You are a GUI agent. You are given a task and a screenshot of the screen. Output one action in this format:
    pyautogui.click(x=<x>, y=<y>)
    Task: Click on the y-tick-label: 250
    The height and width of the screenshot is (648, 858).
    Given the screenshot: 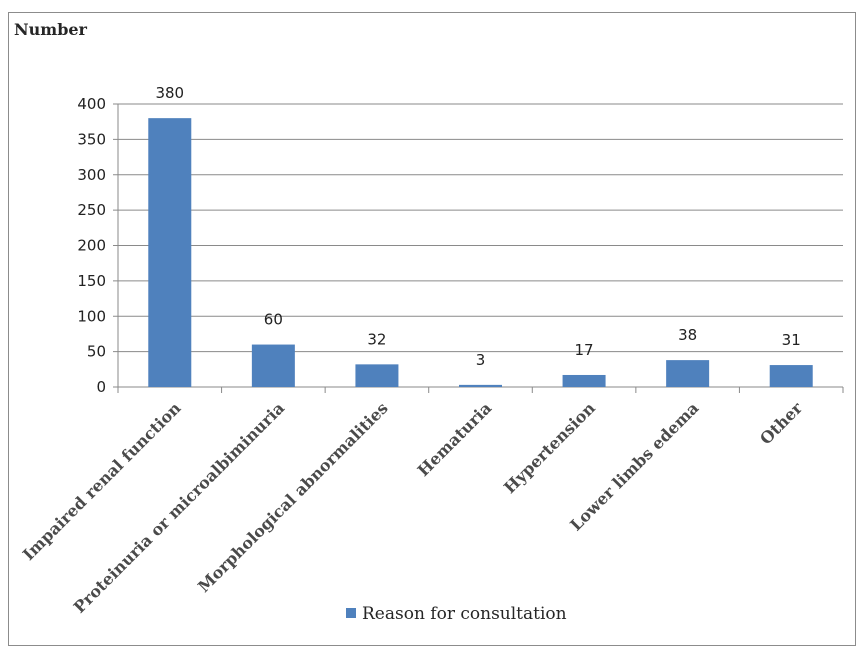 What is the action you would take?
    pyautogui.click(x=91, y=210)
    